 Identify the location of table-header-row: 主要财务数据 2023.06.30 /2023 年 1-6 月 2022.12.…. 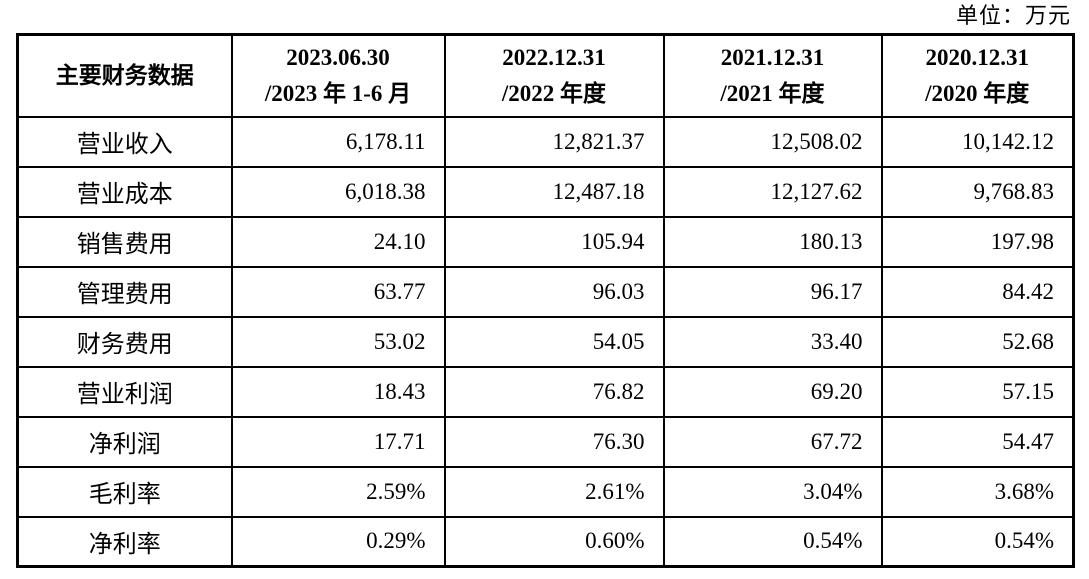
(545, 75).